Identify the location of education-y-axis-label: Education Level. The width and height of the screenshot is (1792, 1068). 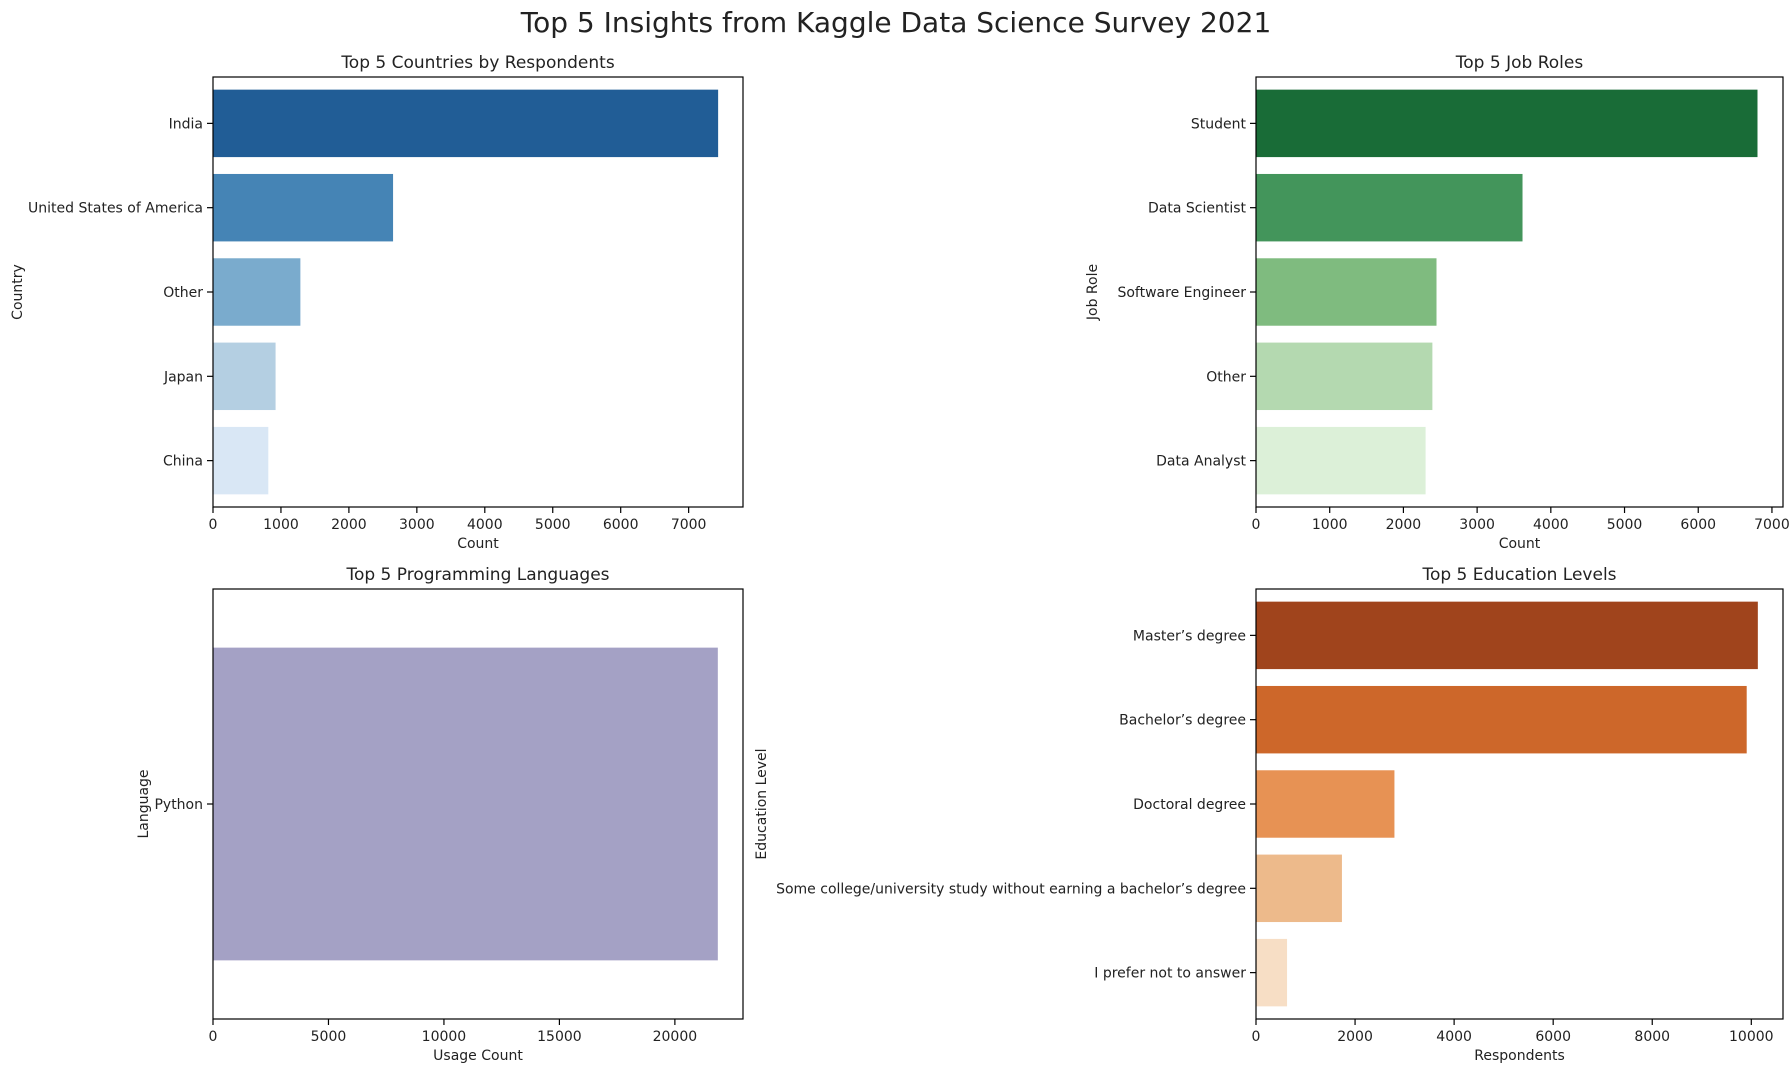
(762, 803).